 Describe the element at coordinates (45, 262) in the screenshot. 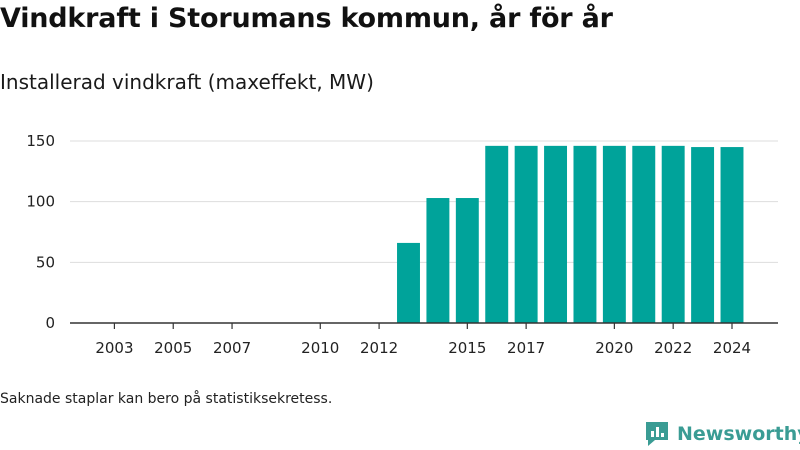

I see `y-tick-label: 50` at that location.